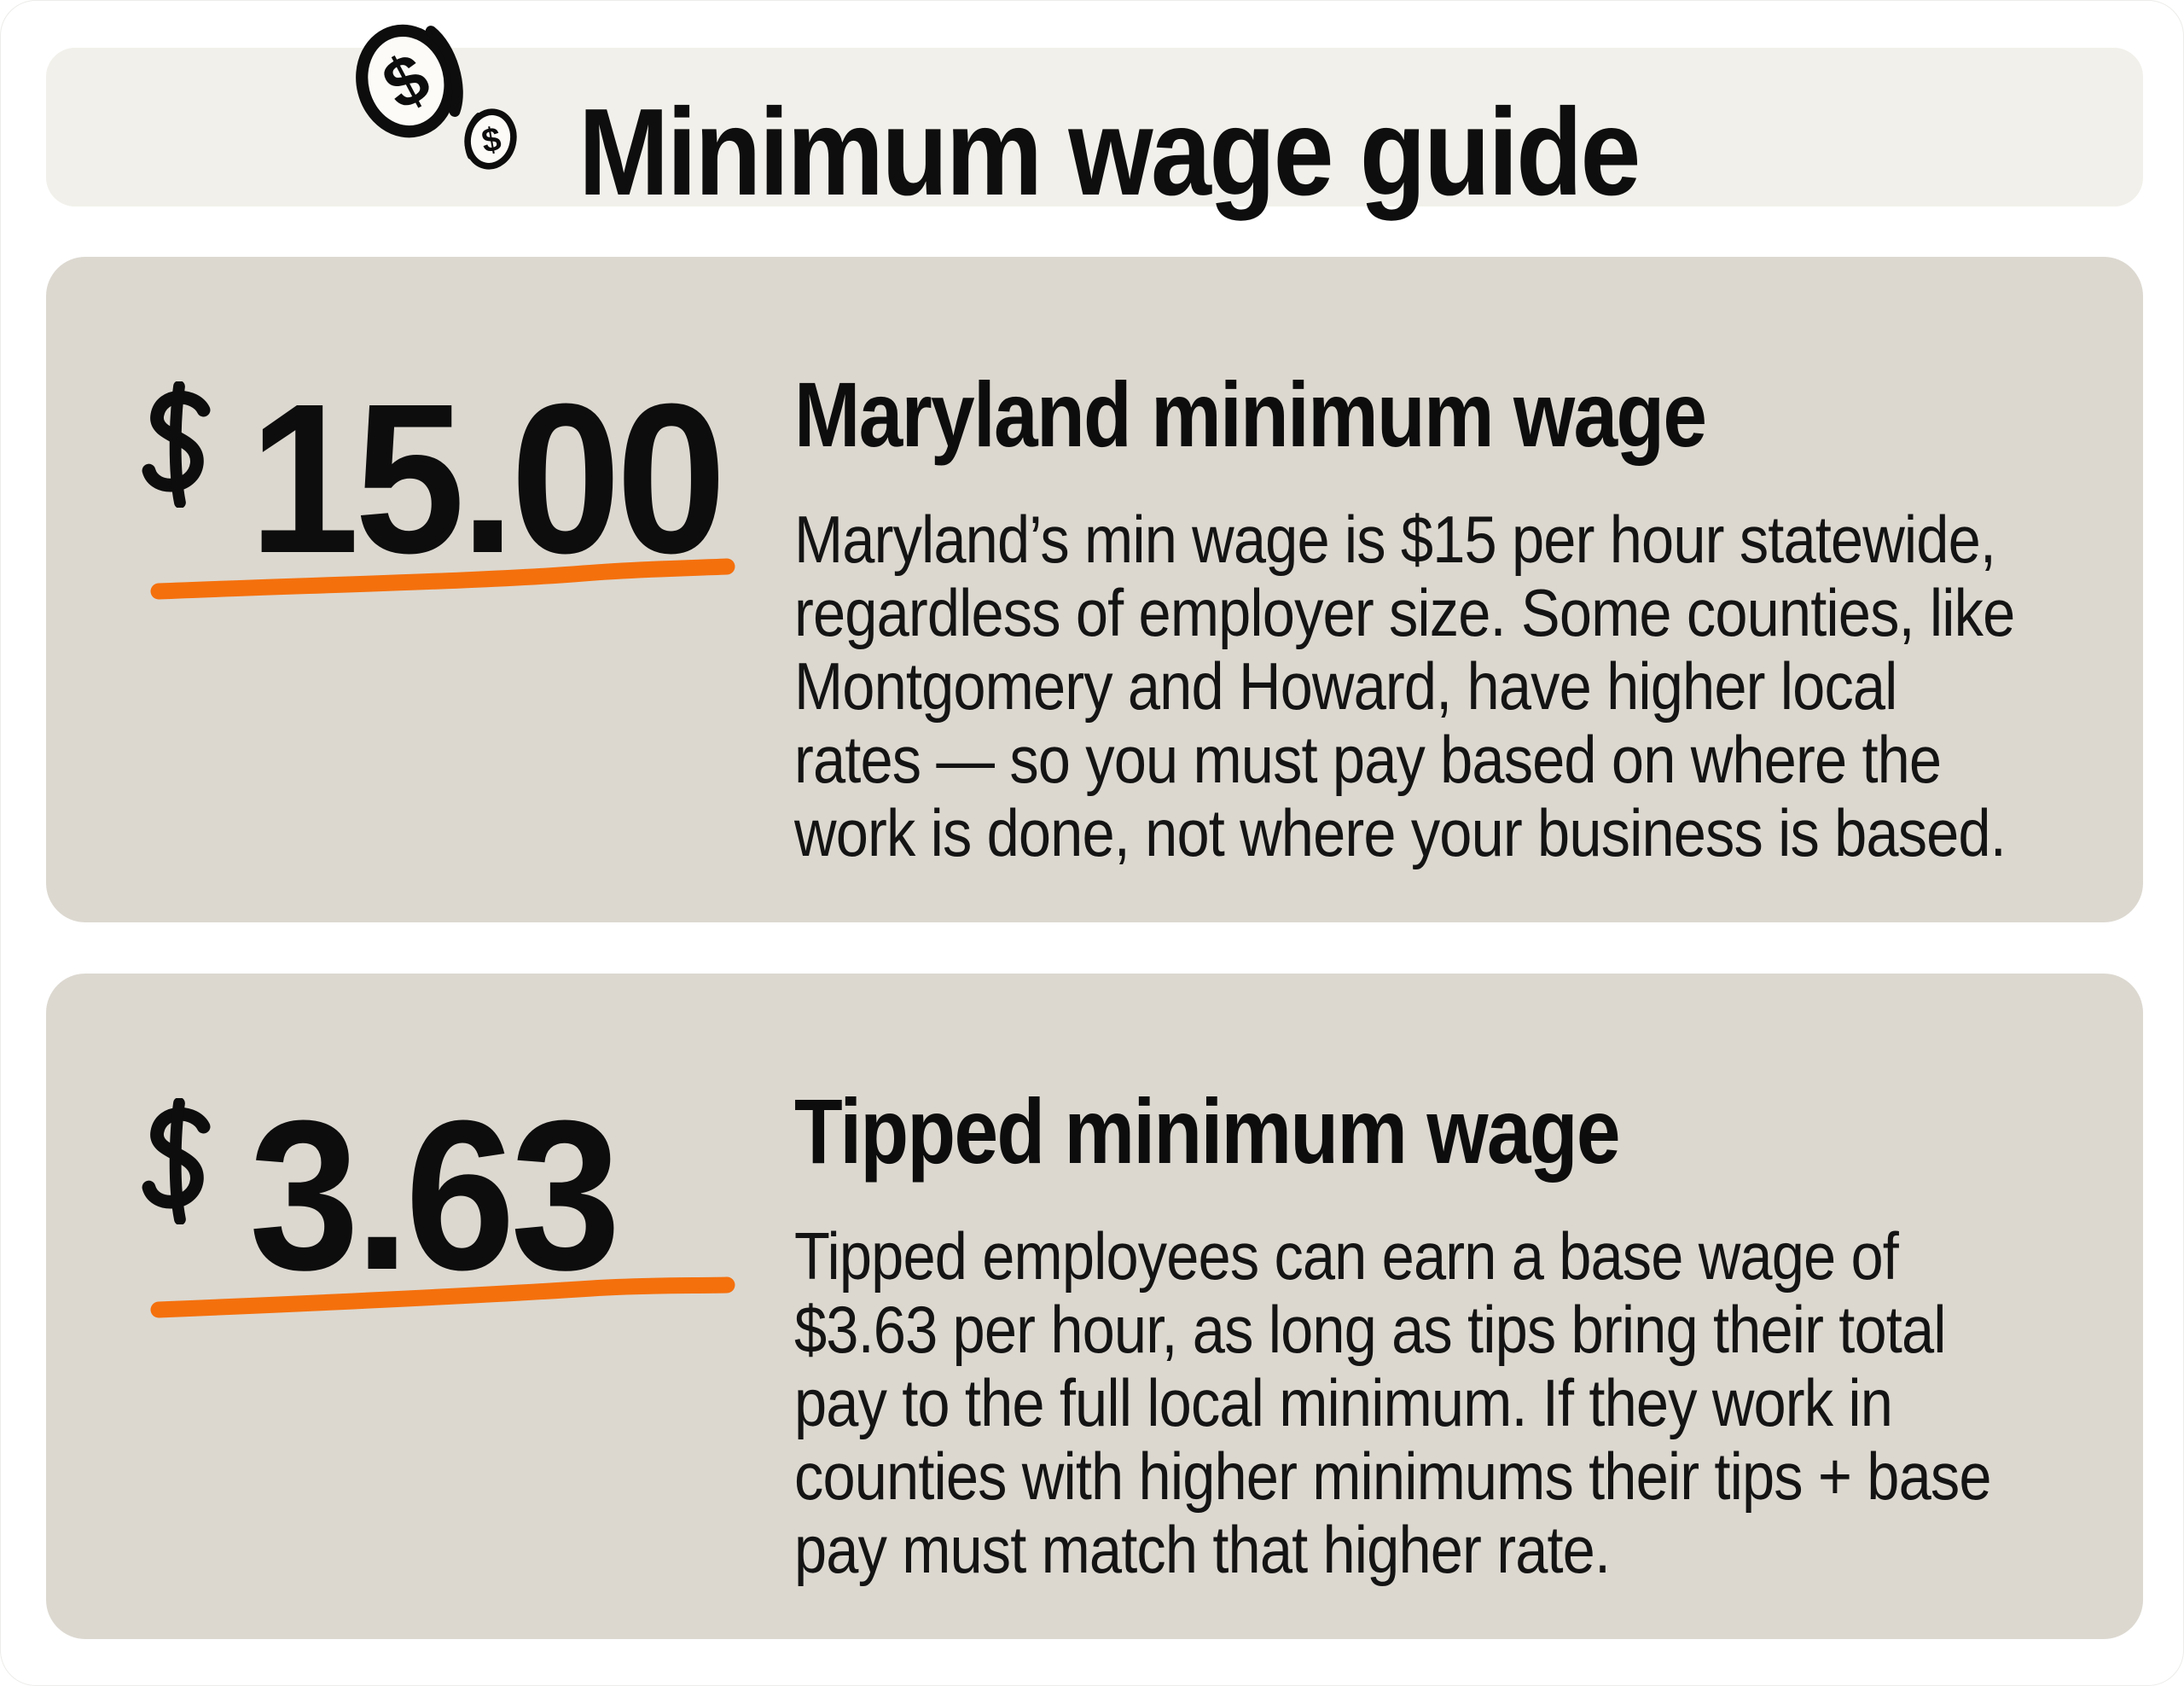  What do you see at coordinates (1109, 152) in the screenshot?
I see `page-title: Minimum wage guide` at bounding box center [1109, 152].